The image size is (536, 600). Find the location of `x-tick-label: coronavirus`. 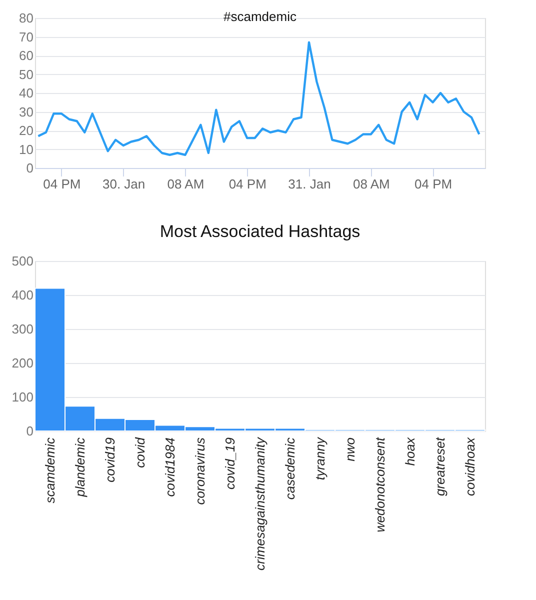

x-tick-label: coronavirus is located at coordinates (200, 471).